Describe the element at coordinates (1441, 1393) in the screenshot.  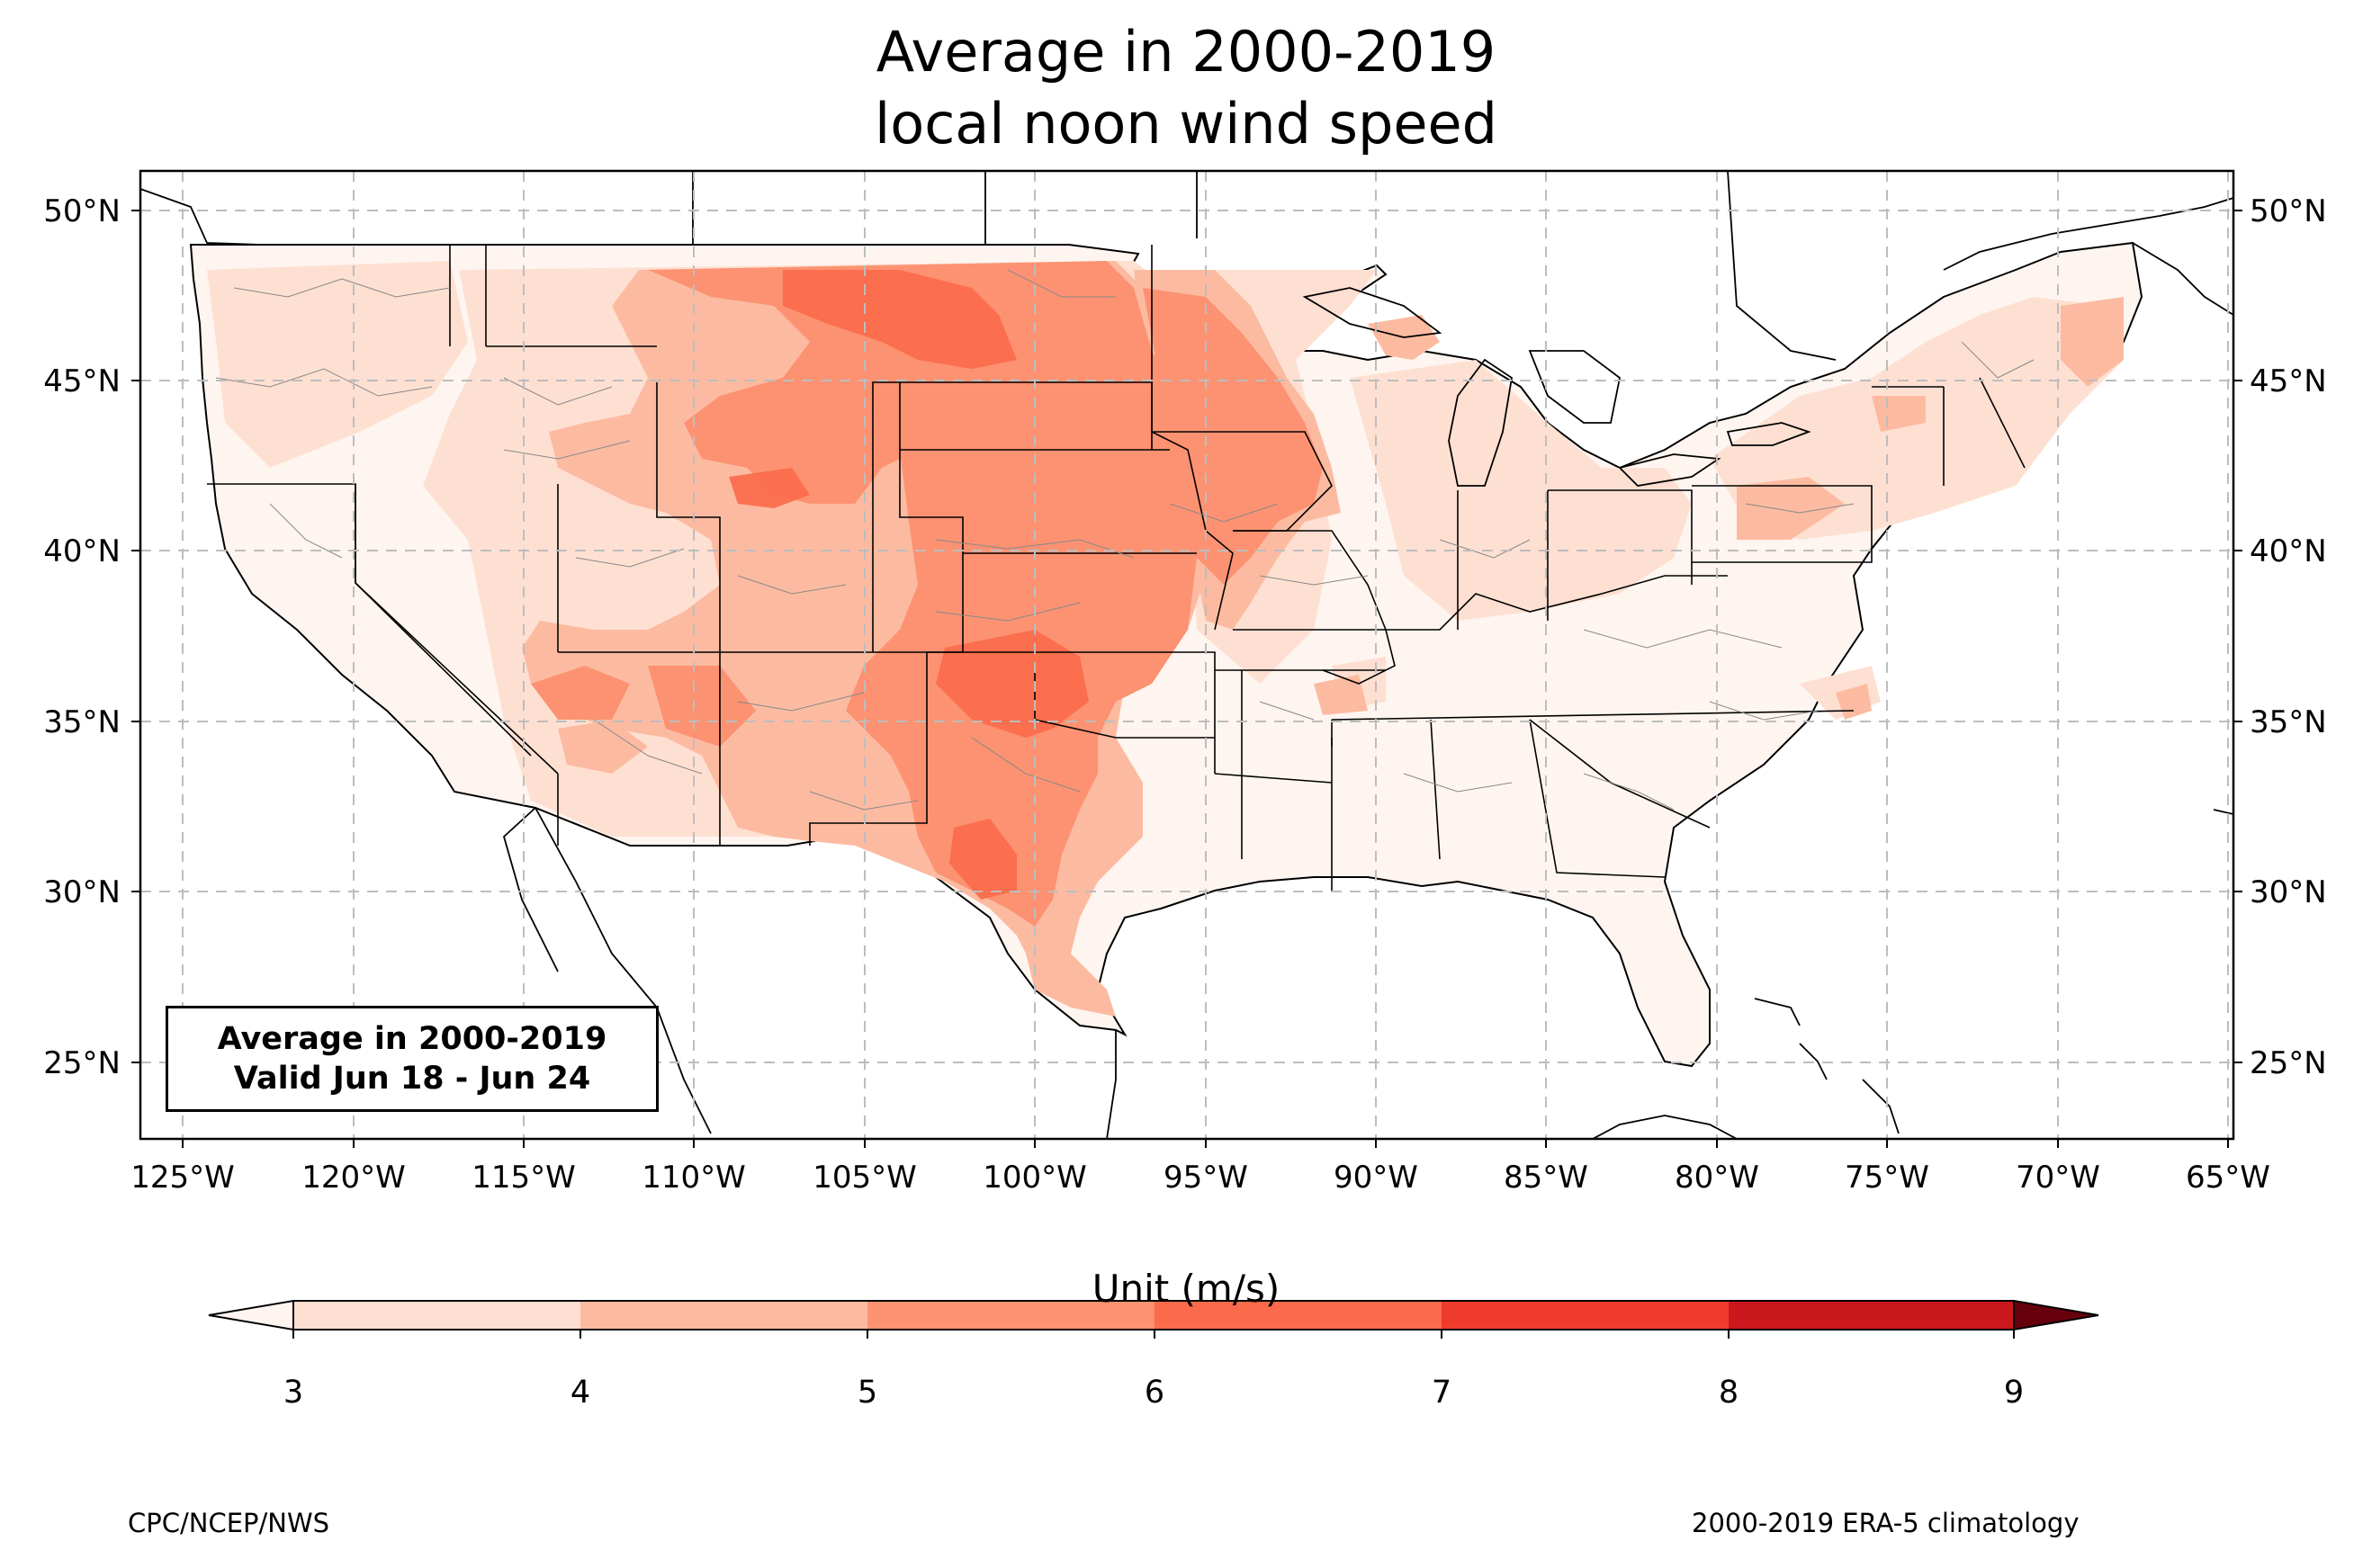
I see `colorbar-tick-label: 7` at that location.